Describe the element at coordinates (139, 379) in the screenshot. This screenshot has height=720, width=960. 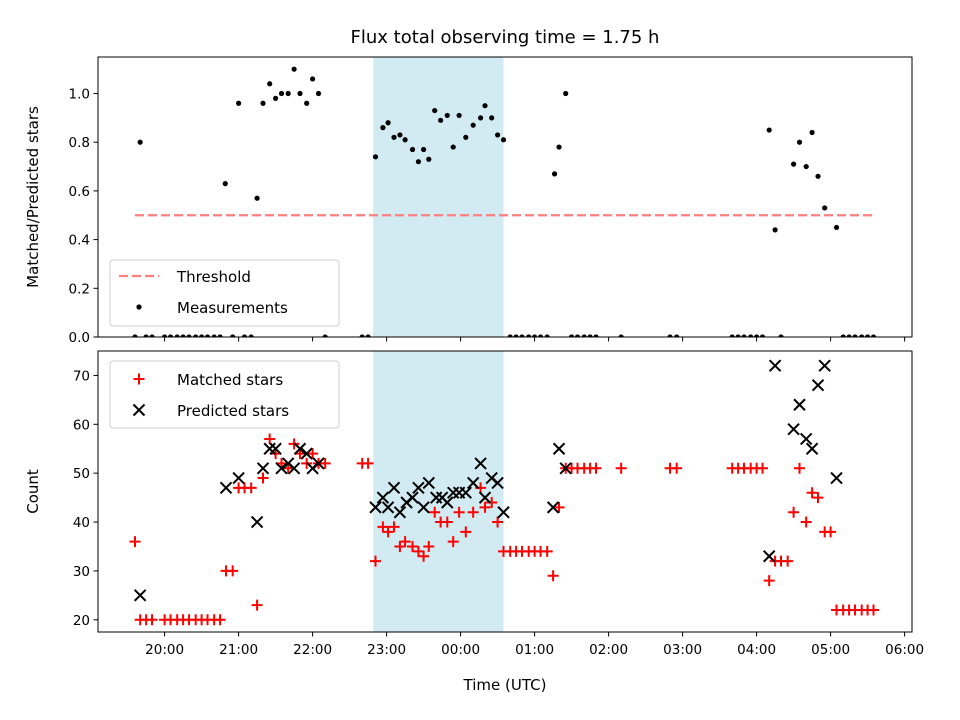
I see `legend-matched-swatch` at that location.